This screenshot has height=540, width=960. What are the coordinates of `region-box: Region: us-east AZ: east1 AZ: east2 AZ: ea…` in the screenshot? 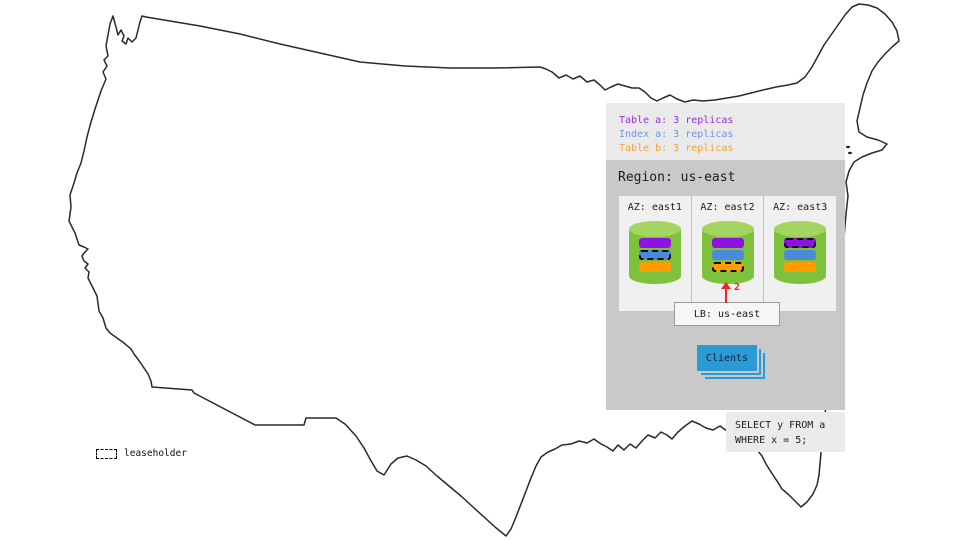 It's located at (725, 285).